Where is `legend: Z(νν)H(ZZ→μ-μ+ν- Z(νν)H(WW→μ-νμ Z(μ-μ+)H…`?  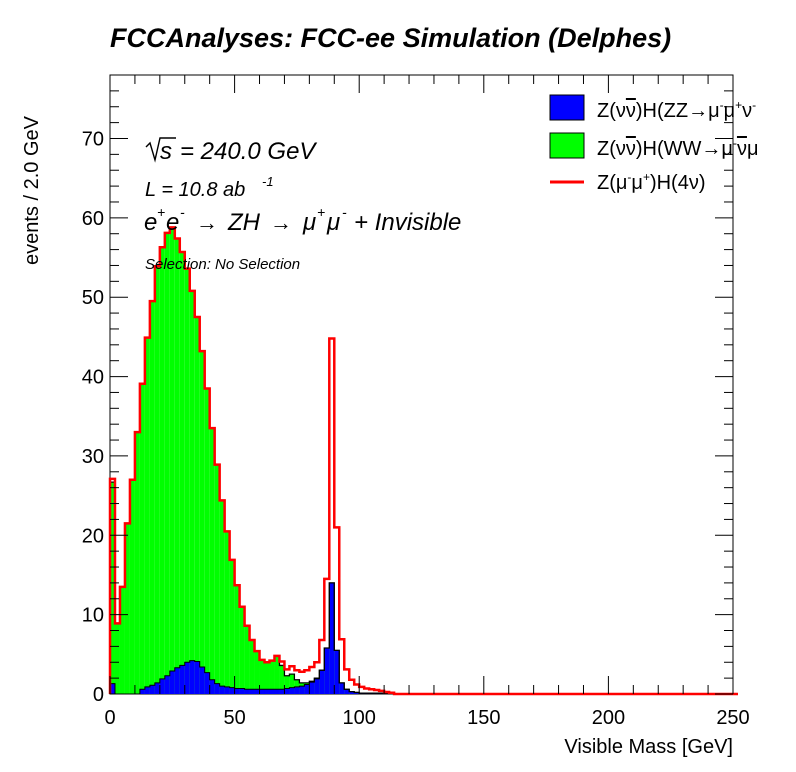
legend: Z(νν)H(ZZ→μ-μ+ν- Z(νν)H(WW→μ-νμ Z(μ-μ+)H… is located at coordinates (653, 144).